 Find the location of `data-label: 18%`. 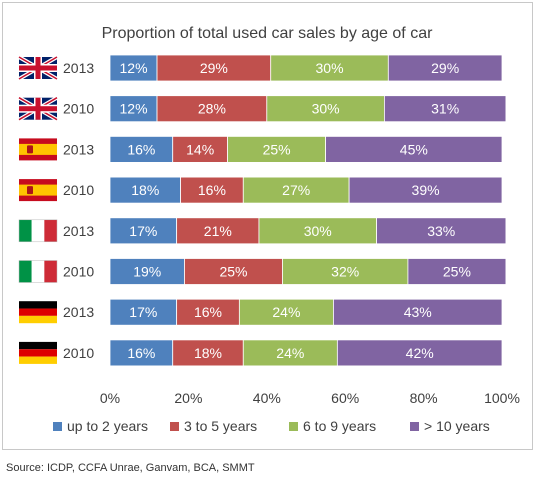

data-label: 18% is located at coordinates (208, 353).